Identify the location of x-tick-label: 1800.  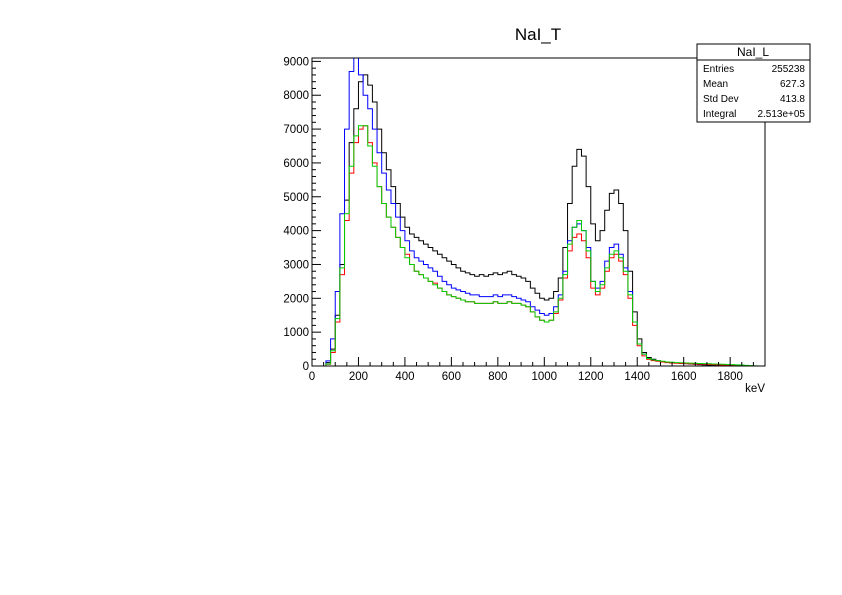
(730, 377).